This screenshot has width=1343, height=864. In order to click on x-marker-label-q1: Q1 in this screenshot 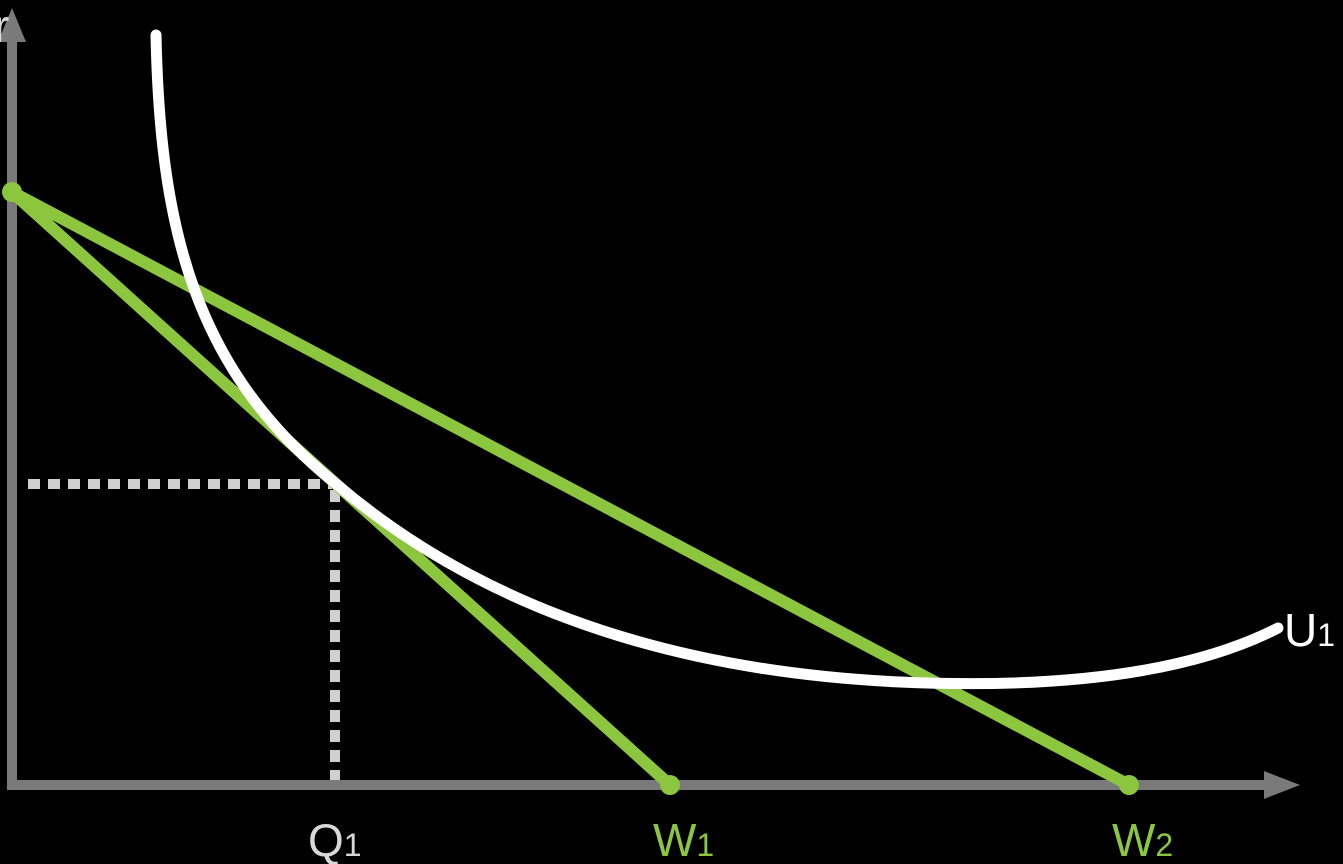, I will do `click(335, 839)`.